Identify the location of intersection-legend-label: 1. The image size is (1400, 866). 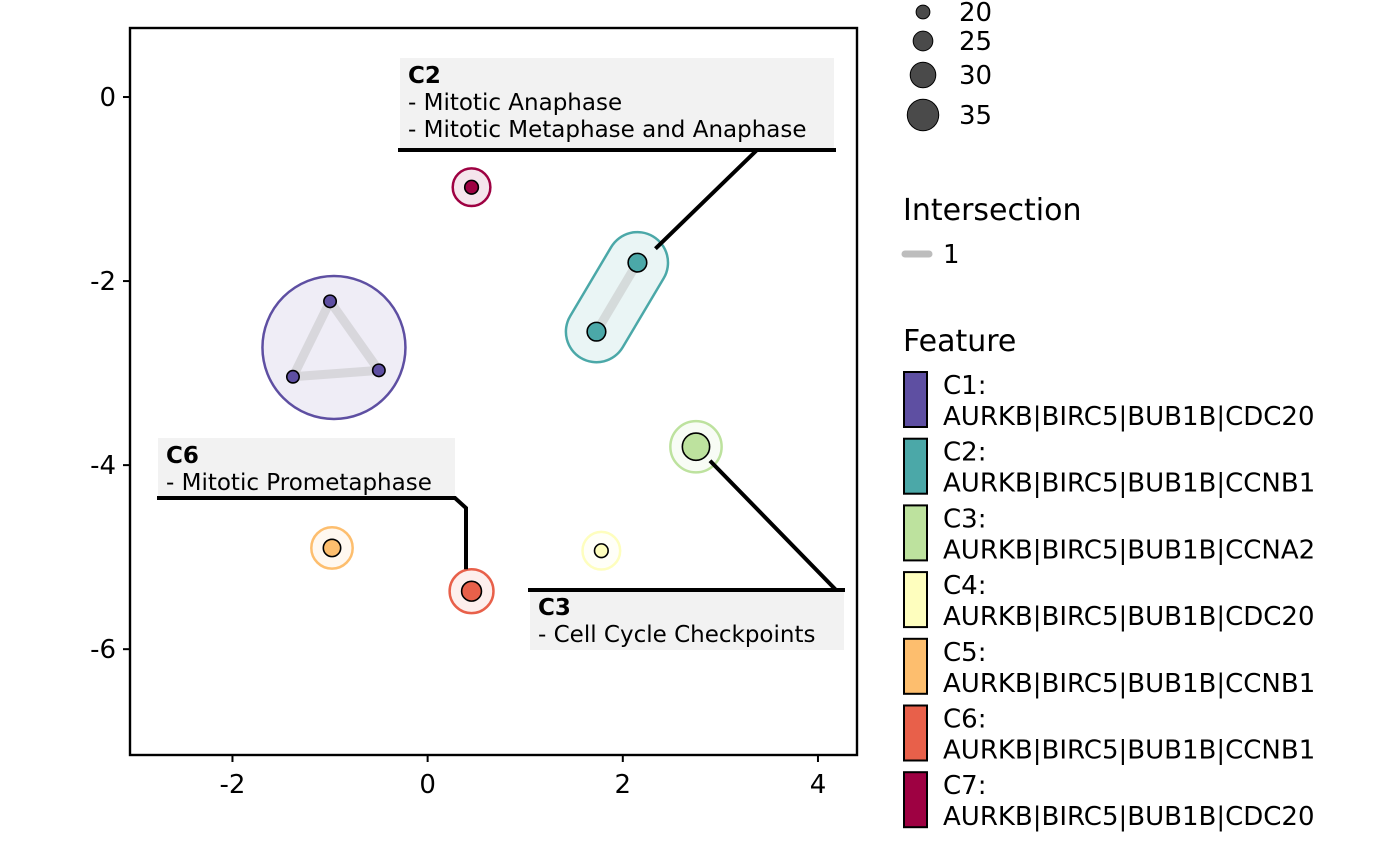
(951, 255).